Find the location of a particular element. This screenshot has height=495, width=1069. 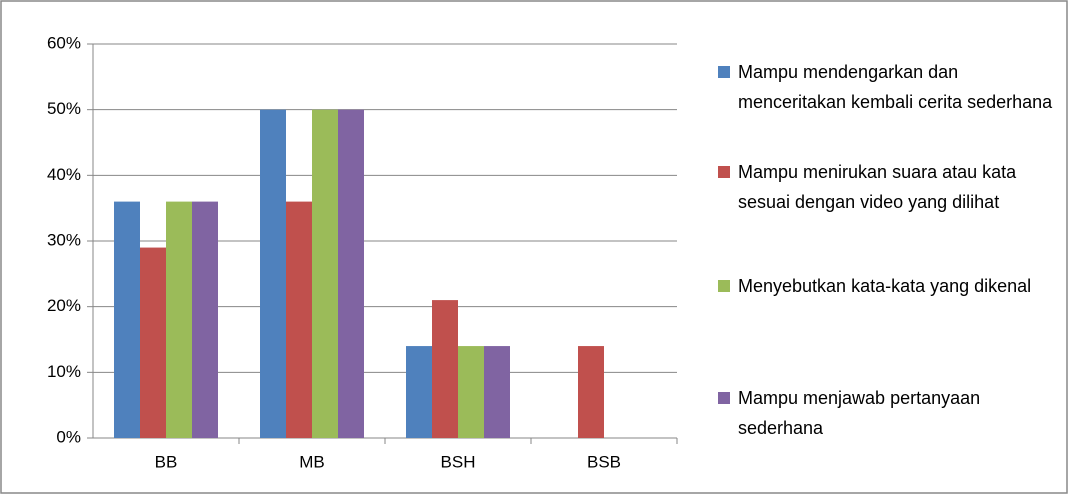

y-tick-label: 30% is located at coordinates (64, 239).